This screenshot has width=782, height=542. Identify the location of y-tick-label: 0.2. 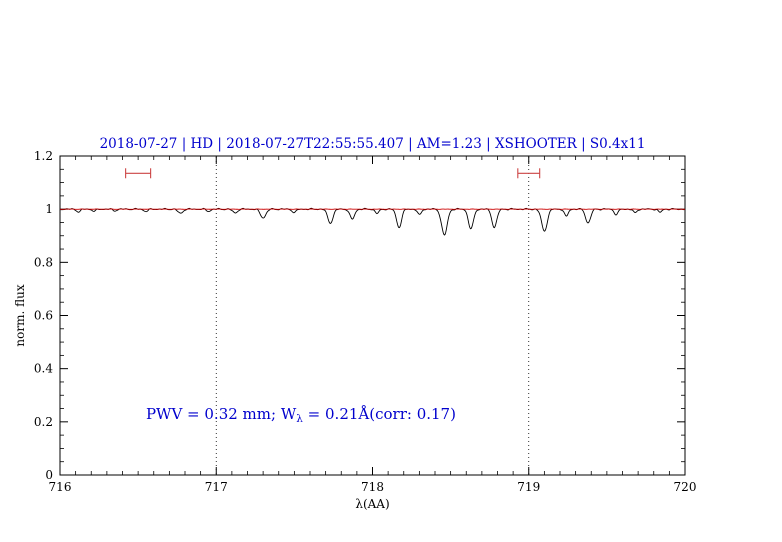
(43, 422).